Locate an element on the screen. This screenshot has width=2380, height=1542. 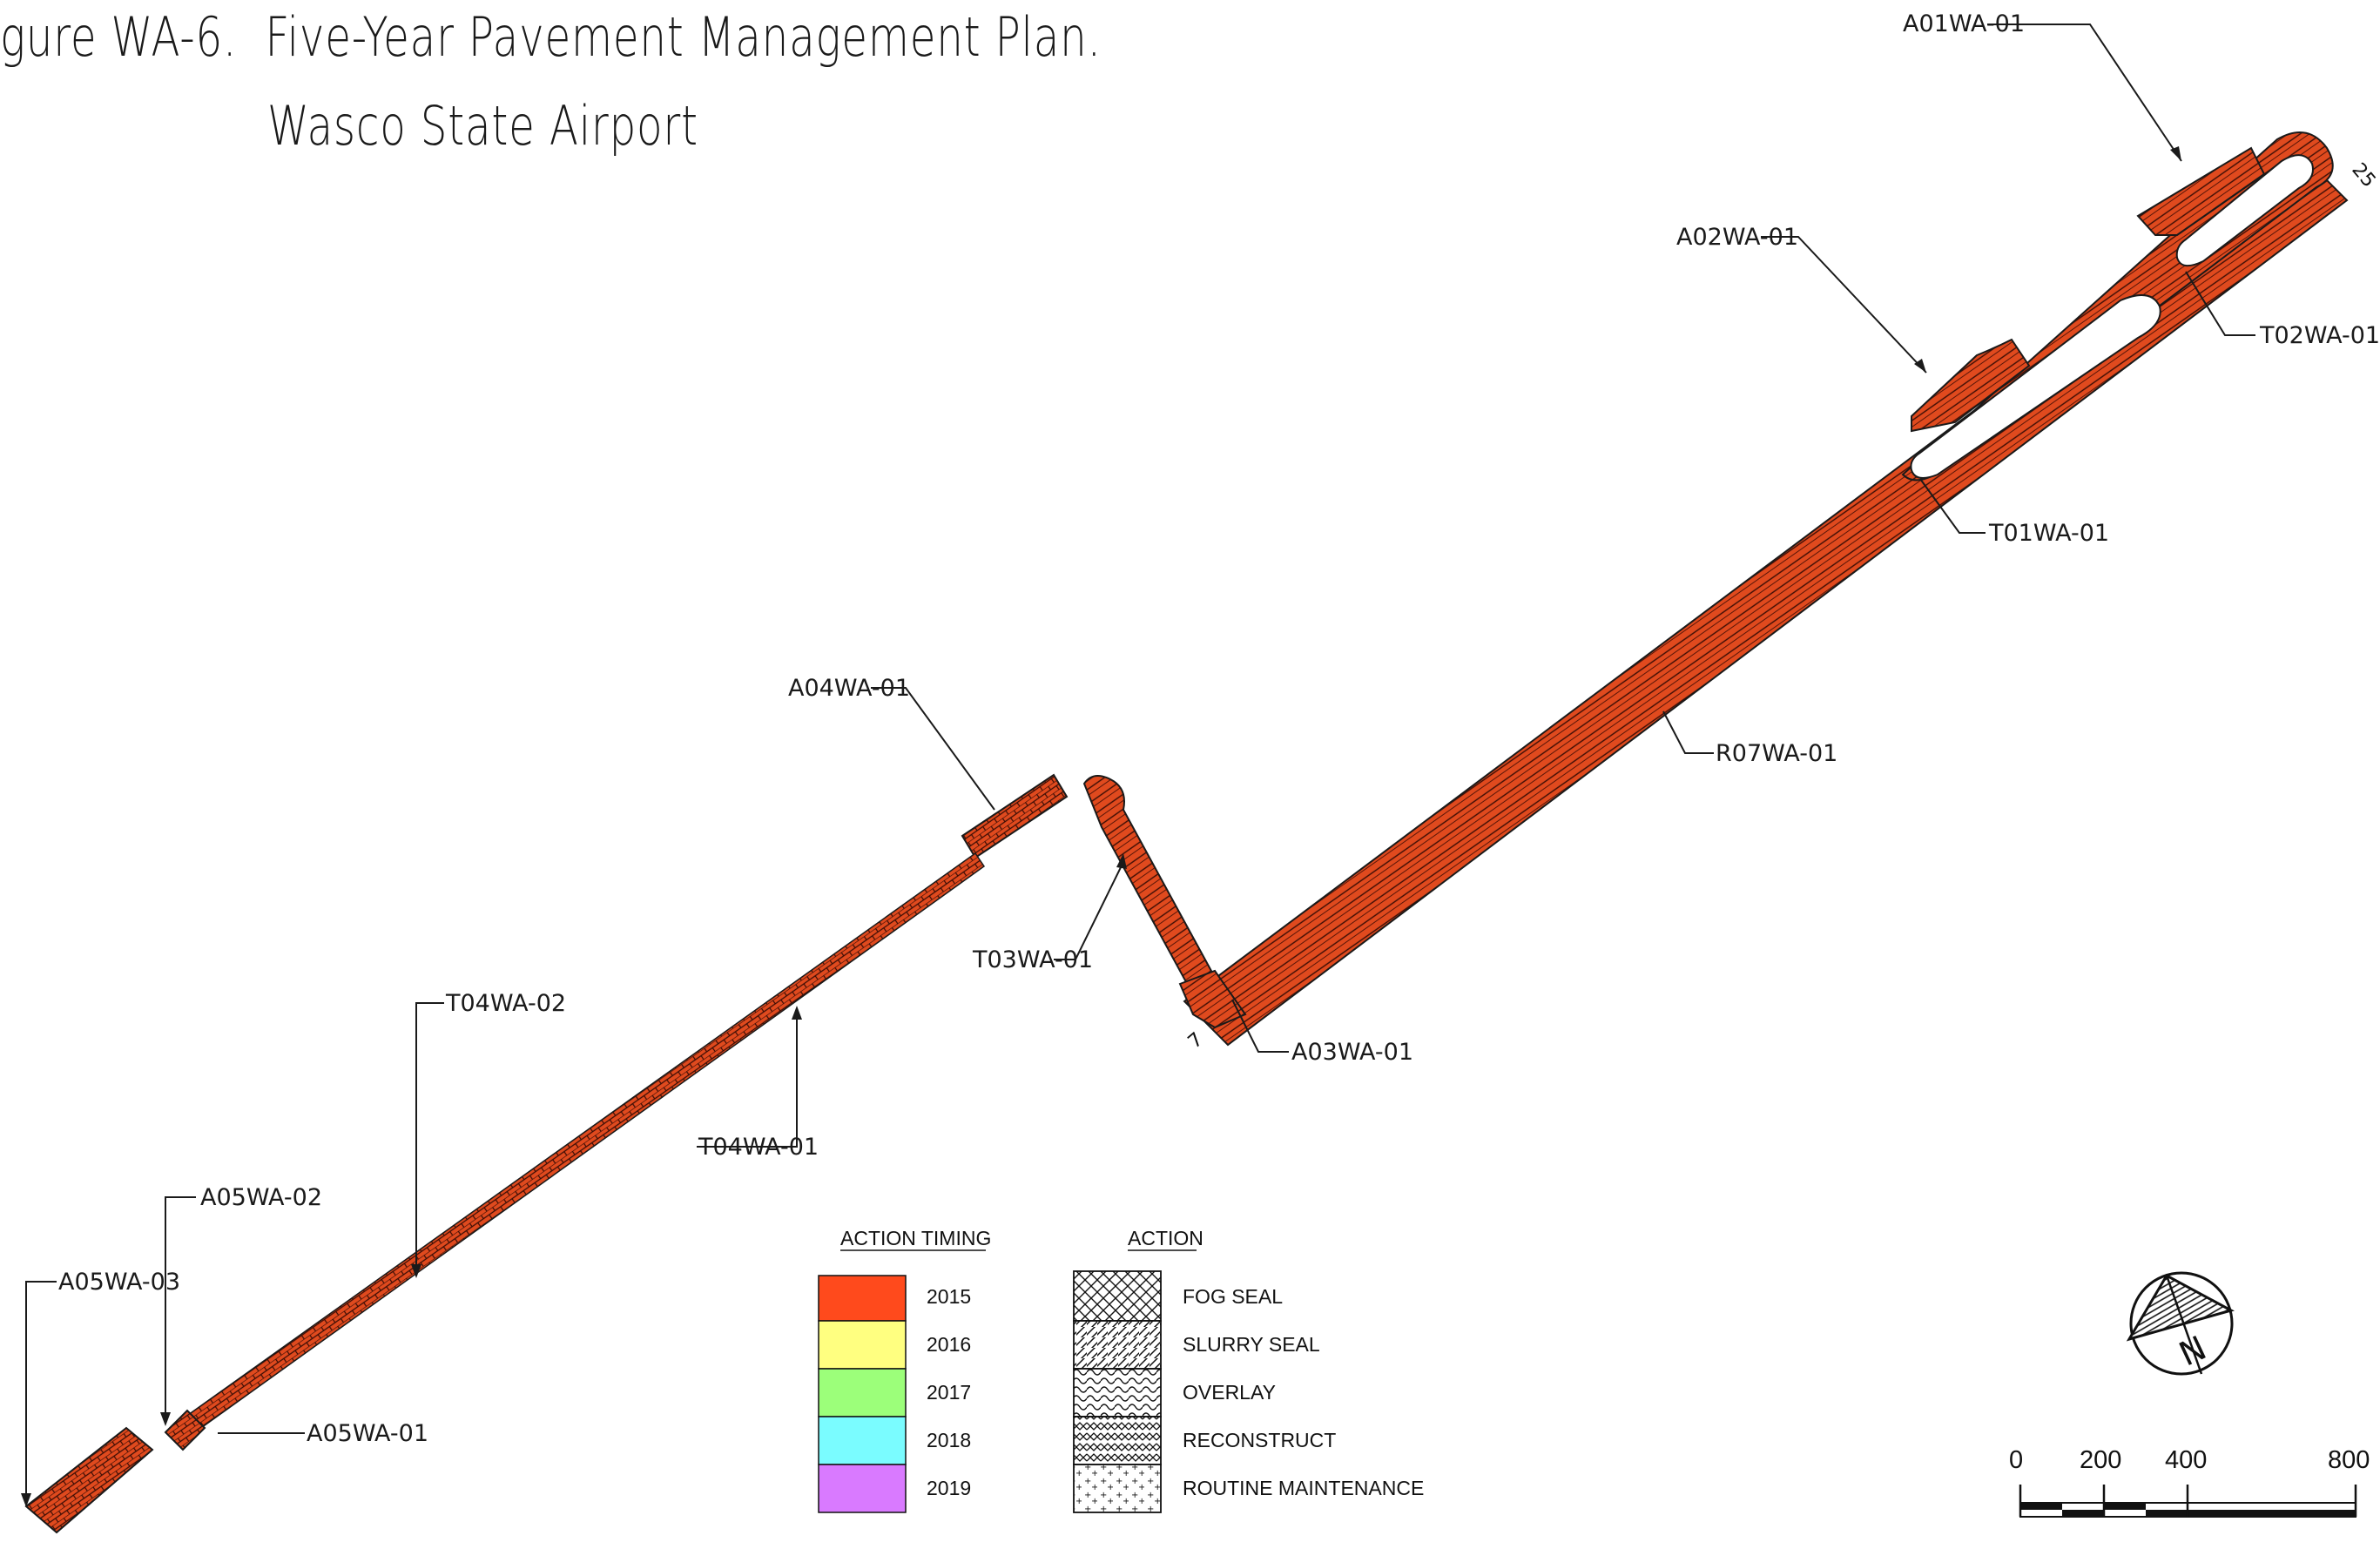
legend-timing-row: 2018 is located at coordinates (894, 1440).